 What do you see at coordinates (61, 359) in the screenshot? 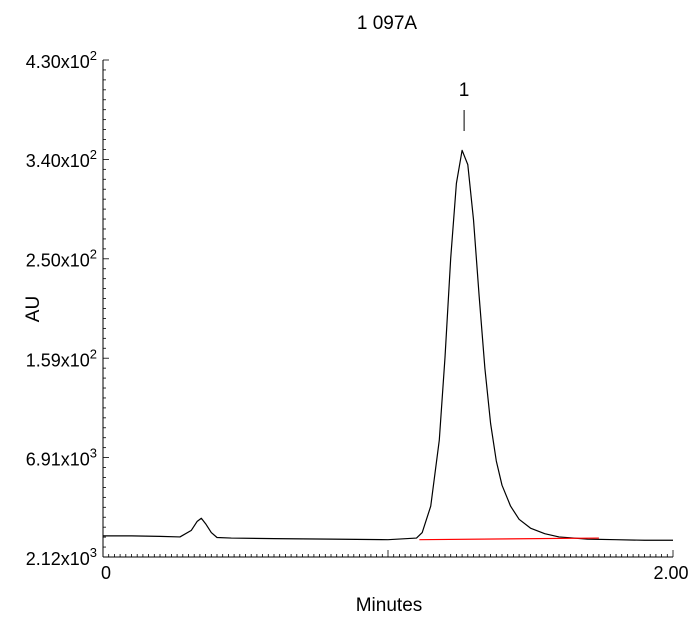
I see `y-tick-label: 1.59x10²` at bounding box center [61, 359].